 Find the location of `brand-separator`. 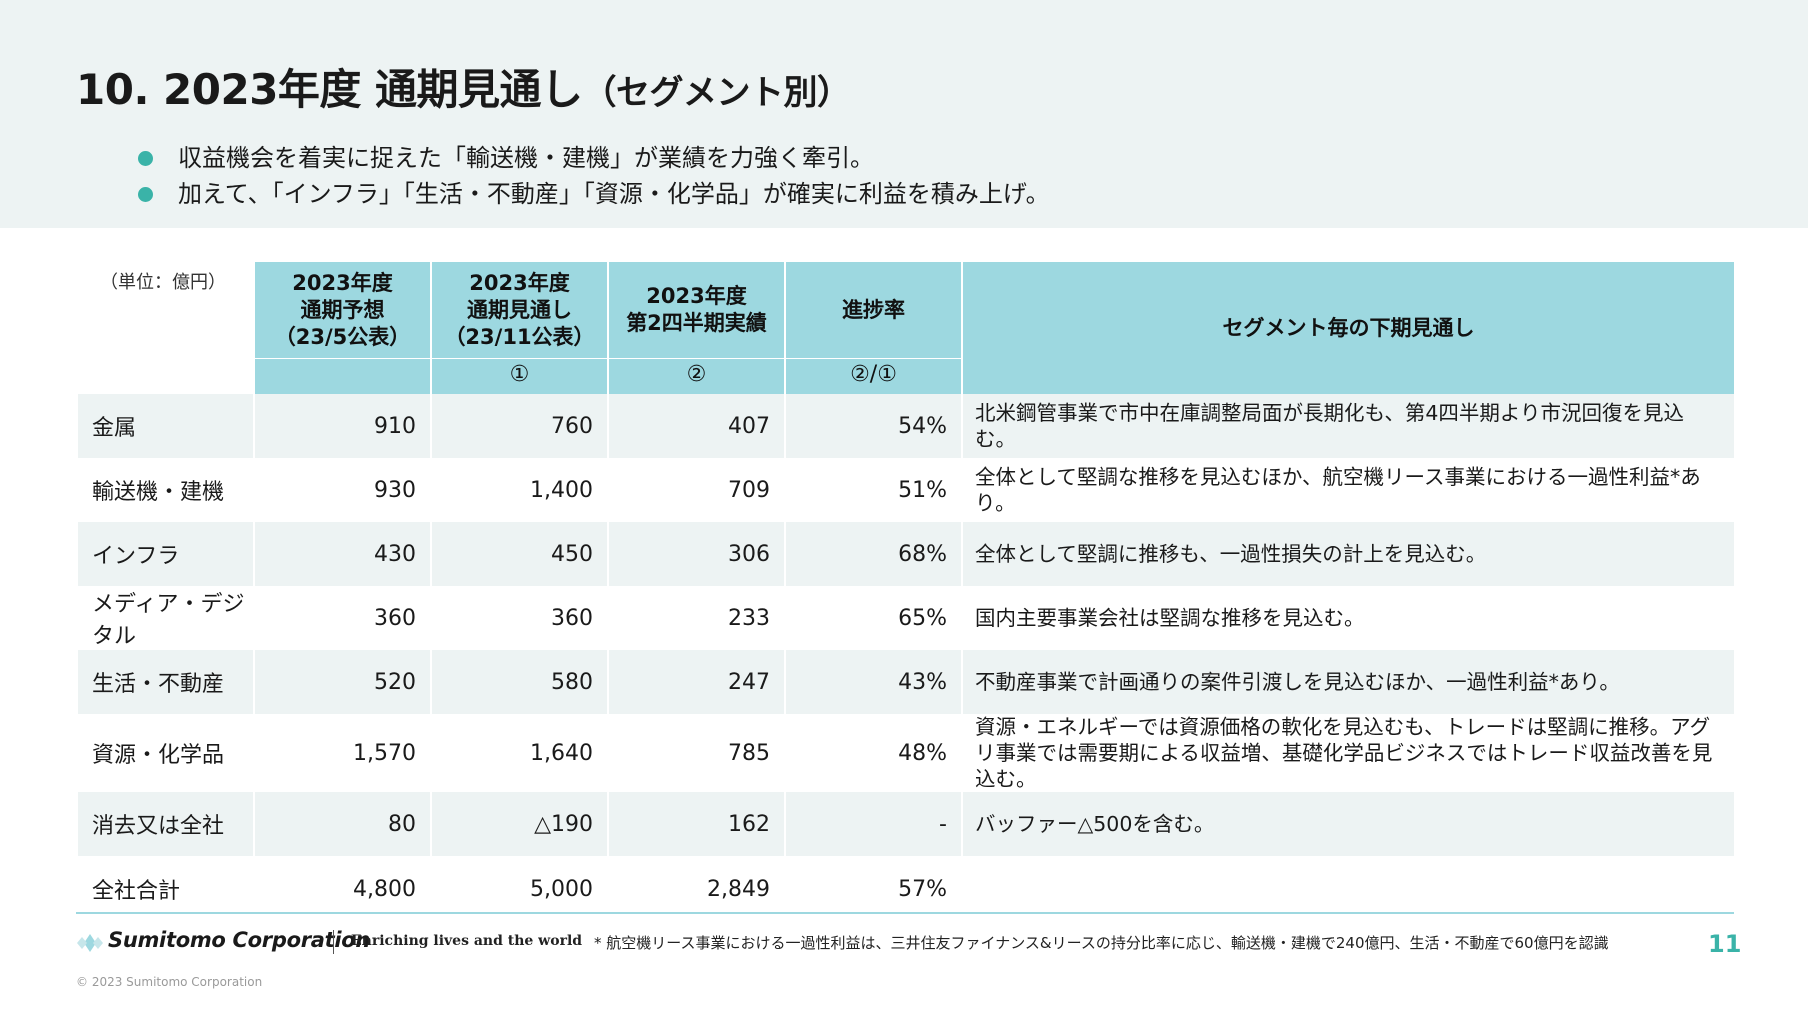

brand-separator is located at coordinates (333, 942).